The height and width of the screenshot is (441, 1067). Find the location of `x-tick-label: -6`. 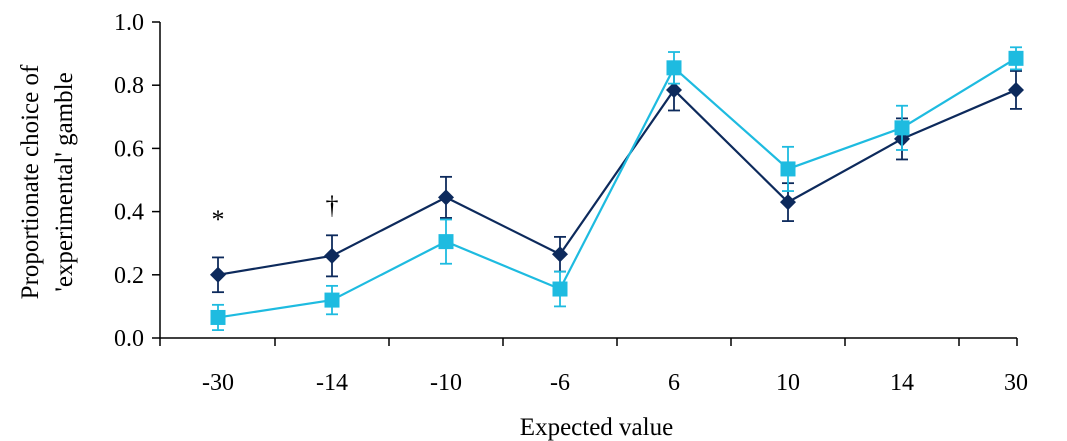

x-tick-label: -6 is located at coordinates (560, 383).